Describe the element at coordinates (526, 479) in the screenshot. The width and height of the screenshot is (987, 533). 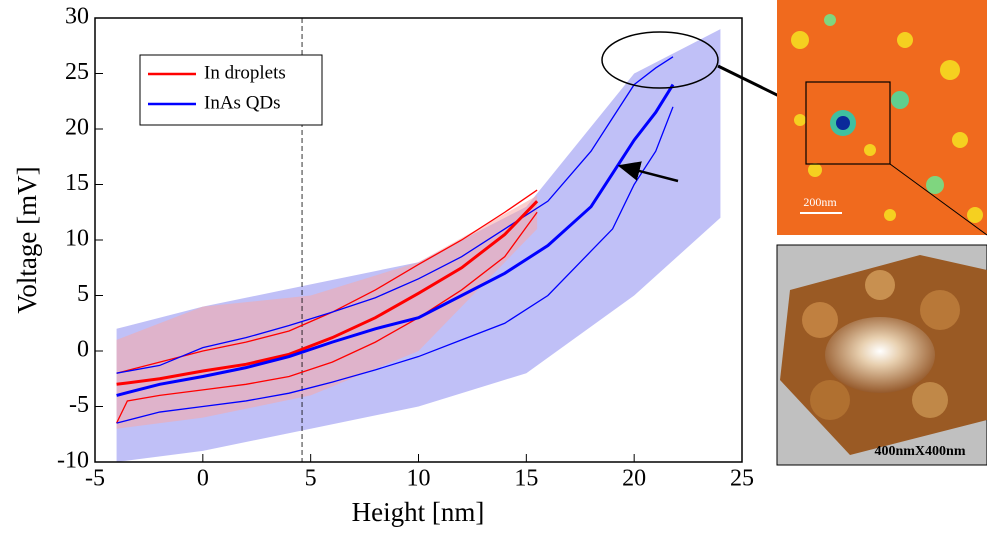
I see `x-tick-label: 15` at that location.